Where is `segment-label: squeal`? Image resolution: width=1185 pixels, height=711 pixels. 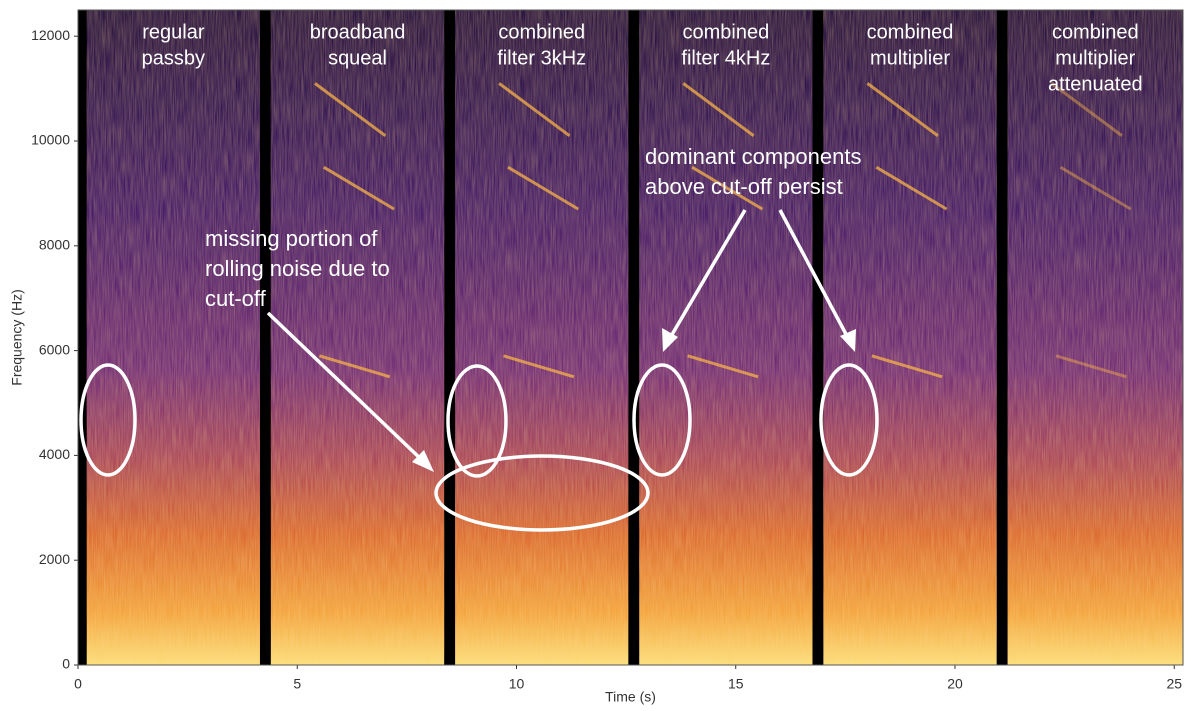
segment-label: squeal is located at coordinates (357, 58).